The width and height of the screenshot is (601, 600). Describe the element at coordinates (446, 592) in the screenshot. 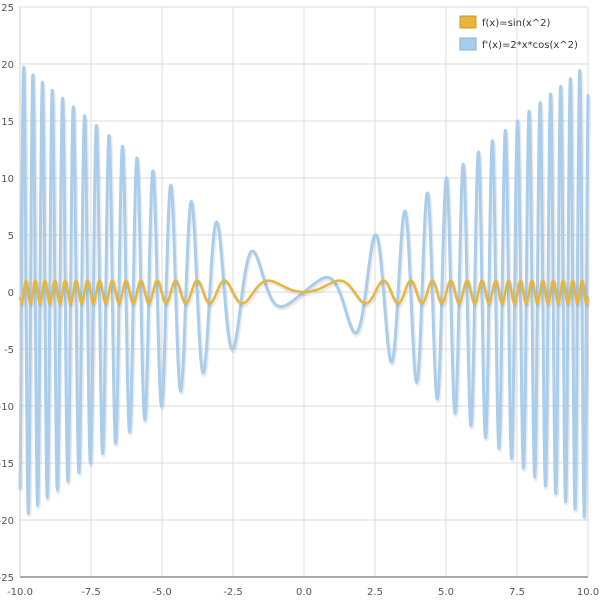

I see `x-tick-label: 5.0` at that location.